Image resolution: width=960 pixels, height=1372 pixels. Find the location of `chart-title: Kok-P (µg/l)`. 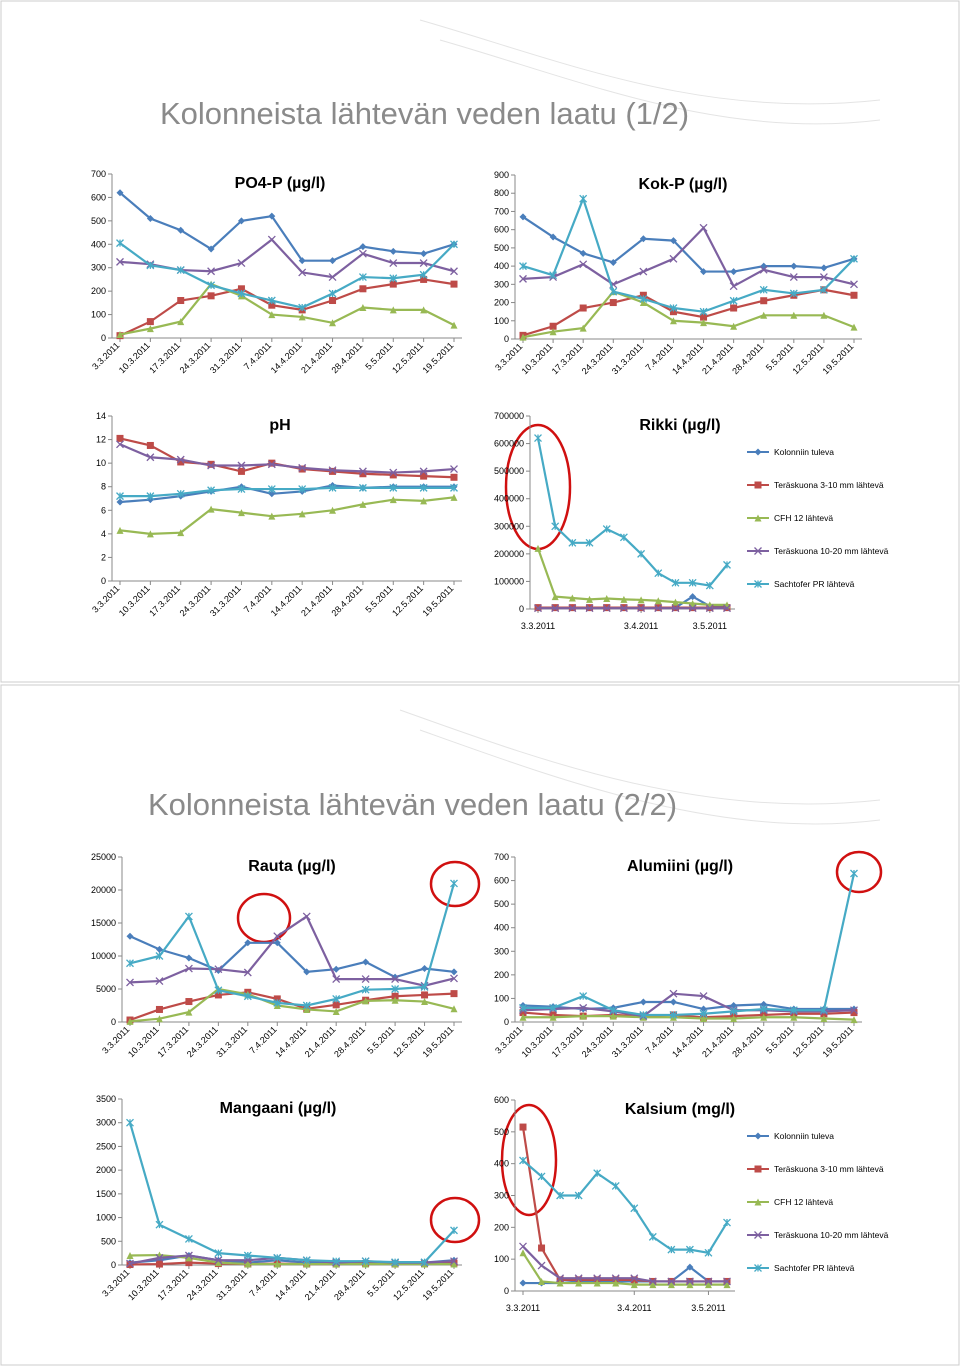

chart-title: Kok-P (µg/l) is located at coordinates (683, 184).